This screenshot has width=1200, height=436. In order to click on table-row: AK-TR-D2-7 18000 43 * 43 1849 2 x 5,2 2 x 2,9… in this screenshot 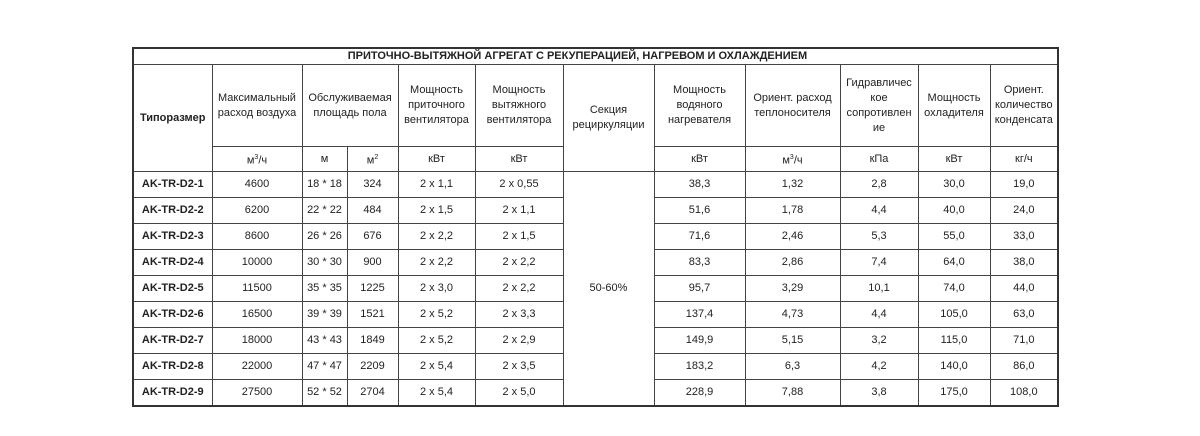, I will do `click(595, 340)`.